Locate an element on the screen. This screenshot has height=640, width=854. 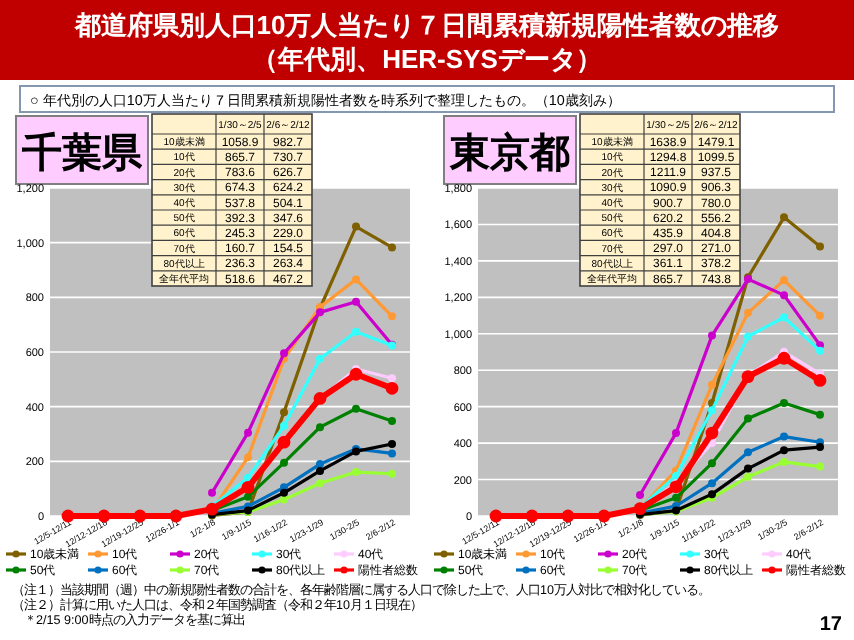
text: 17 is located at coordinates (831, 625).